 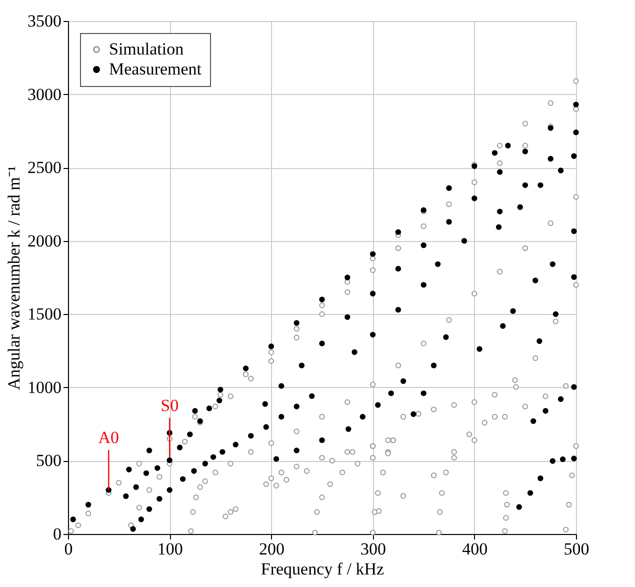 I want to click on y-tick-label: 1500, so click(x=45, y=314).